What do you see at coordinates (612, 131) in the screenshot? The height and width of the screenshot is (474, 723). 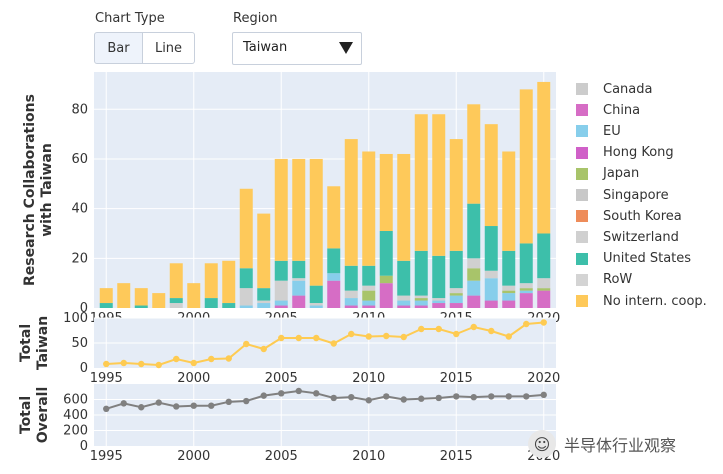 I see `legend-label: EU` at bounding box center [612, 131].